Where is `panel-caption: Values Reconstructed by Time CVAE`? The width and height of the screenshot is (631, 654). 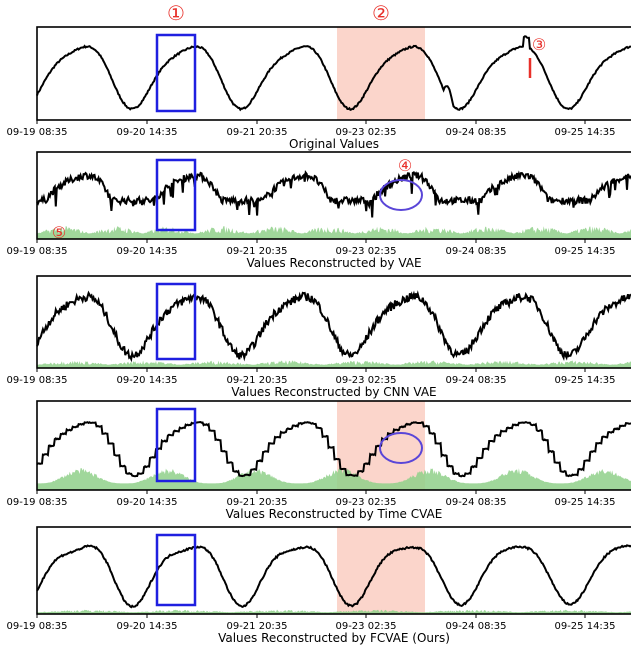
panel-caption: Values Reconstructed by Time CVAE is located at coordinates (334, 514).